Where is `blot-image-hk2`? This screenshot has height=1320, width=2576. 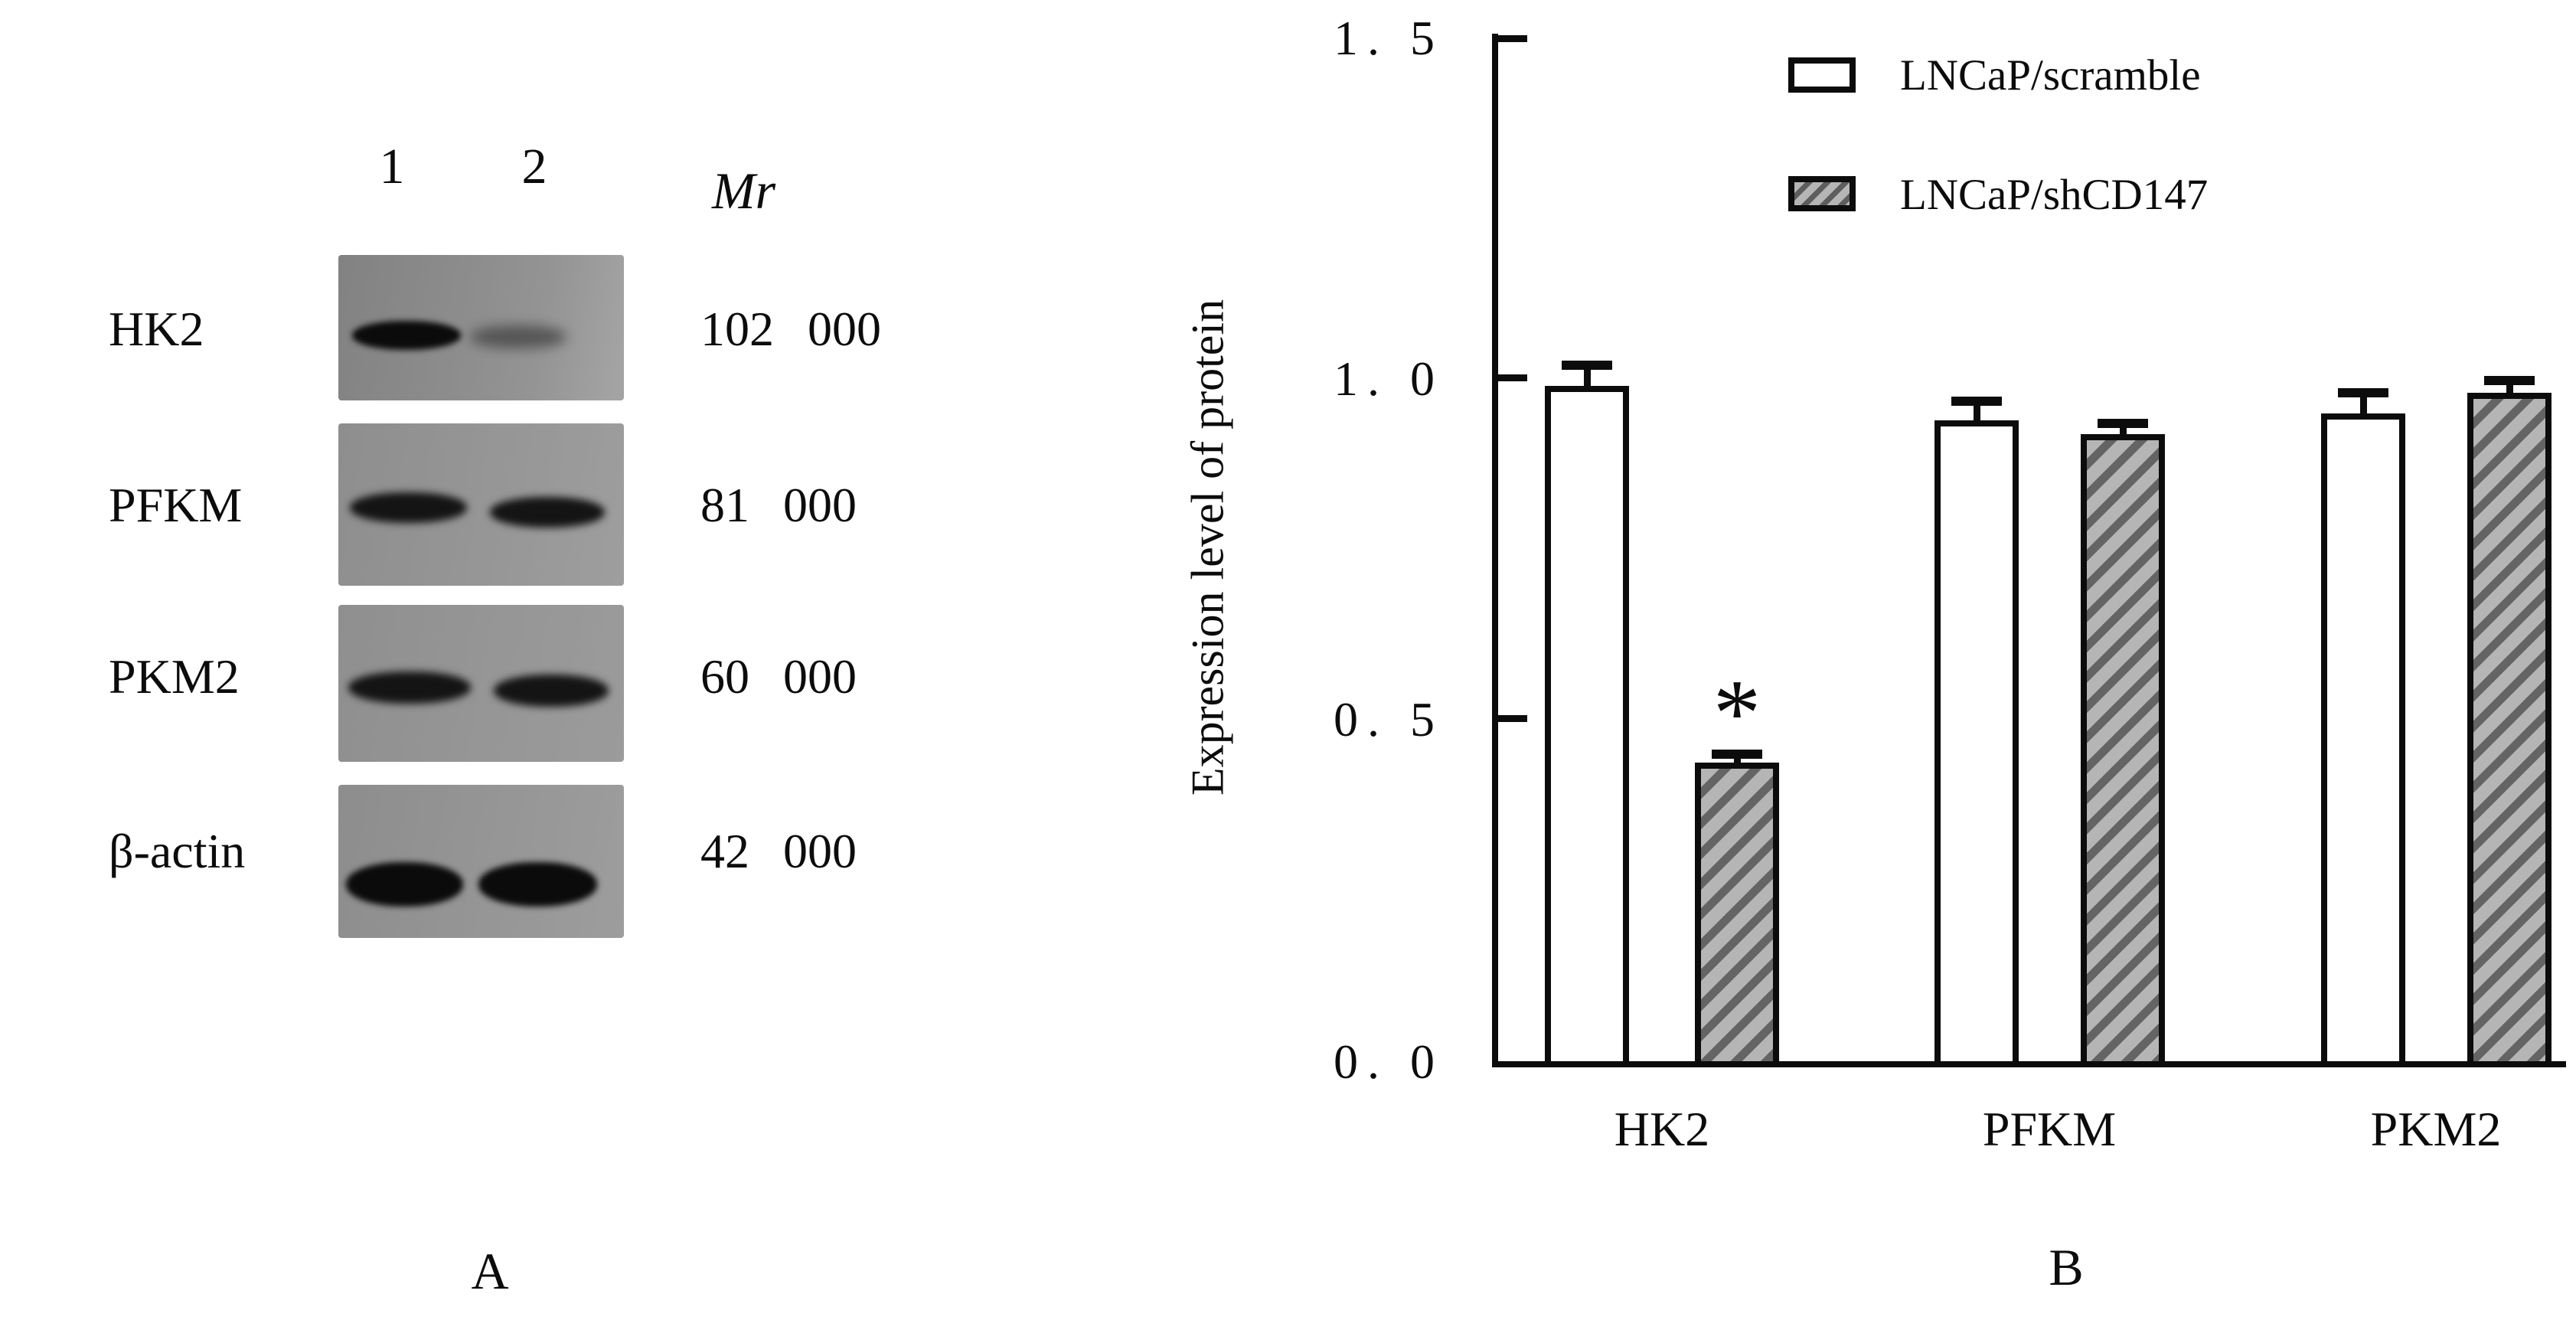 blot-image-hk2 is located at coordinates (481, 327).